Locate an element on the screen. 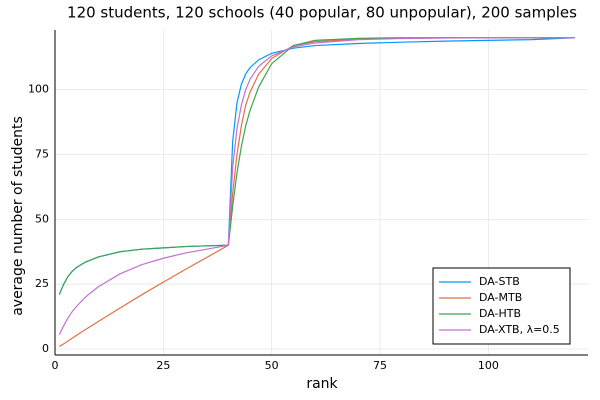 This screenshot has width=600, height=400. y-axis-label: average number of students is located at coordinates (18, 216).